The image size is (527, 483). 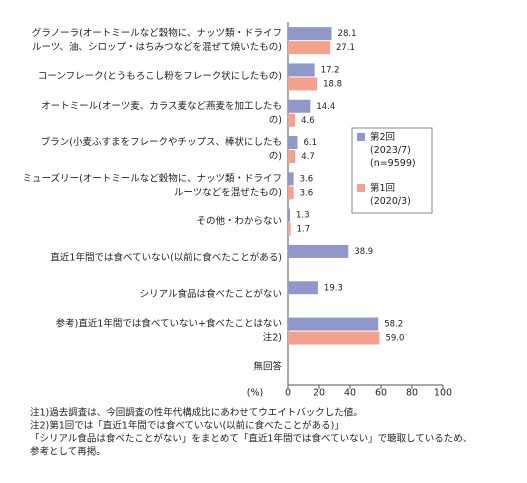 What do you see at coordinates (166, 257) in the screenshot?
I see `category-label: 直近1年間では食べていない(以前に食べたことがある)` at bounding box center [166, 257].